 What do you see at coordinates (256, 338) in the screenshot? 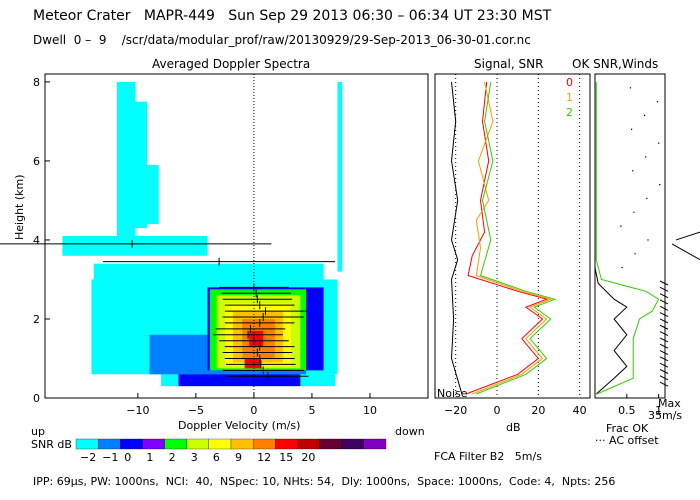
I see `heat-red-core-upper` at bounding box center [256, 338].